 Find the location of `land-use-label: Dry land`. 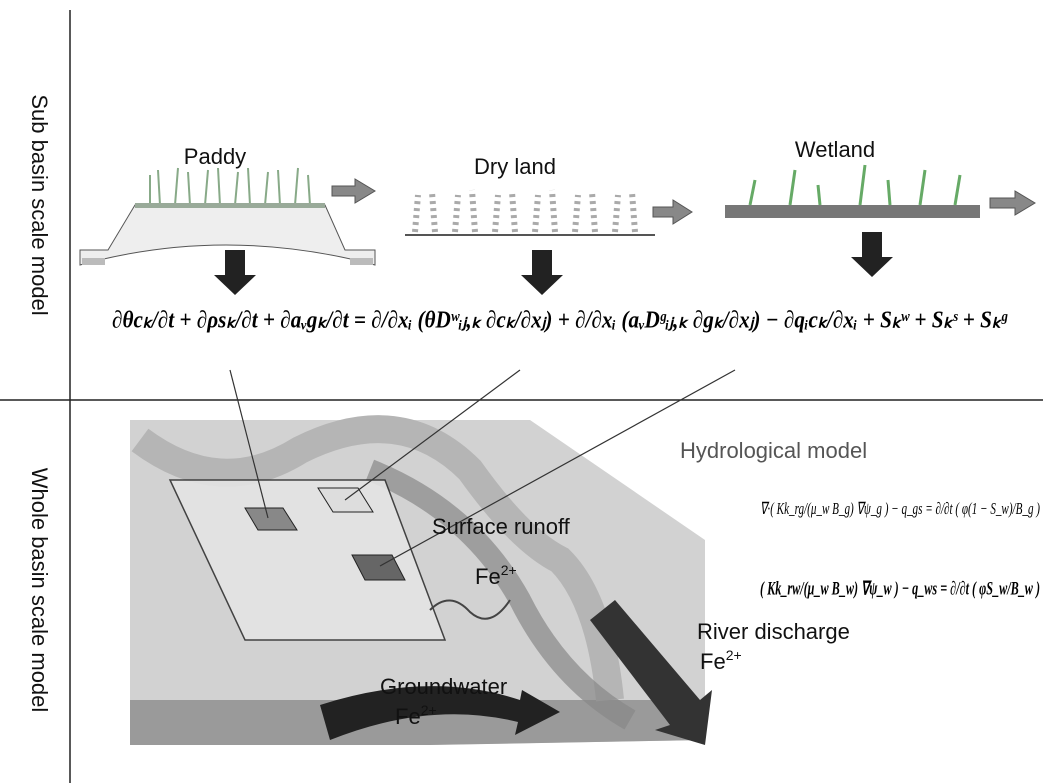

land-use-label: Dry land is located at coordinates (515, 166).